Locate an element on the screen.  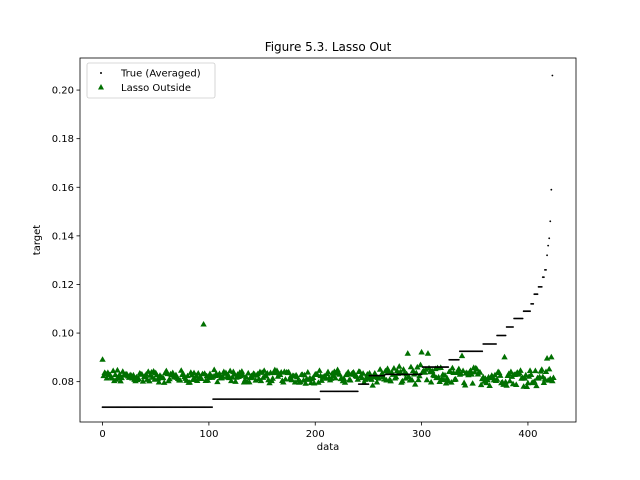
y-axis: 0.08 0.10 0.12 0.14 0.16 0.18 0.20 is located at coordinates (66, 237).